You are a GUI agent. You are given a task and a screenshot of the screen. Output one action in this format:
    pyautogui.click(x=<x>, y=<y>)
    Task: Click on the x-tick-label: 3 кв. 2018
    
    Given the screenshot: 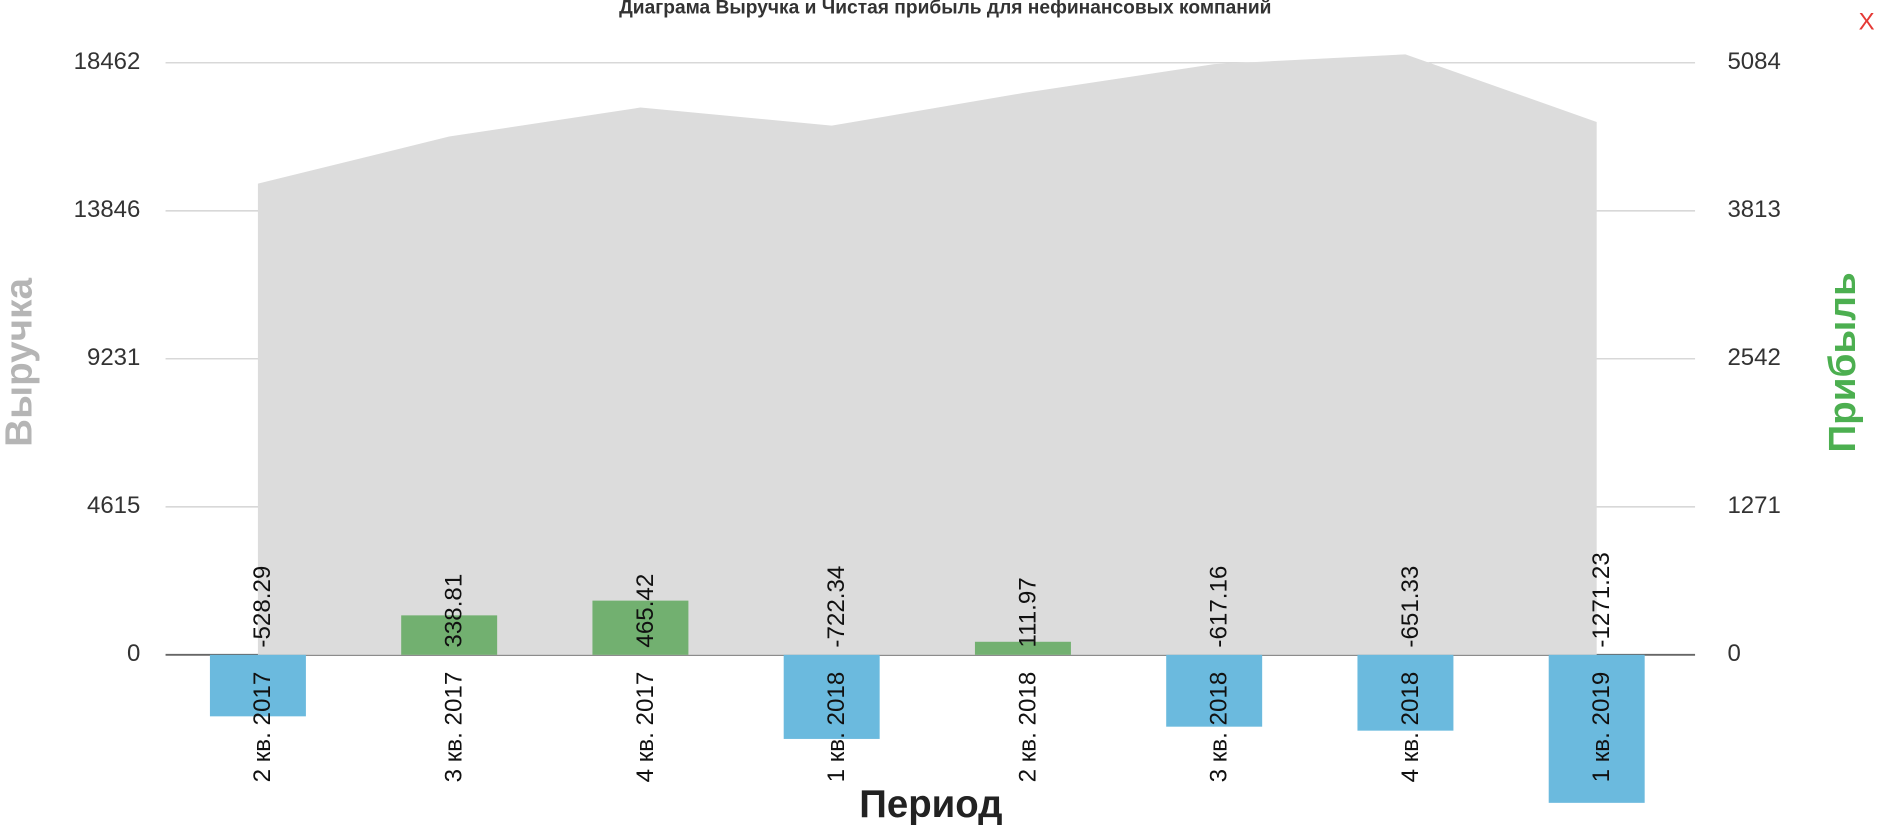 What is the action you would take?
    pyautogui.click(x=1219, y=727)
    